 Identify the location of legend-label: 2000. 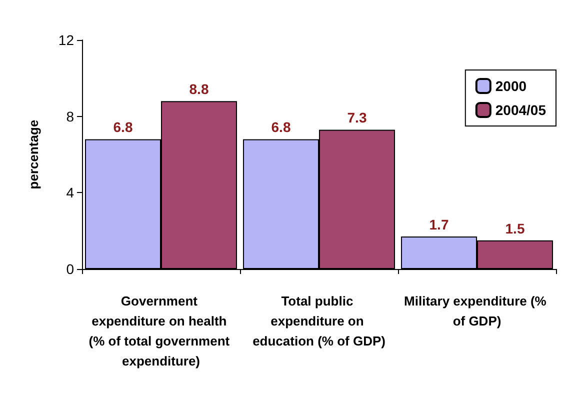
(511, 86).